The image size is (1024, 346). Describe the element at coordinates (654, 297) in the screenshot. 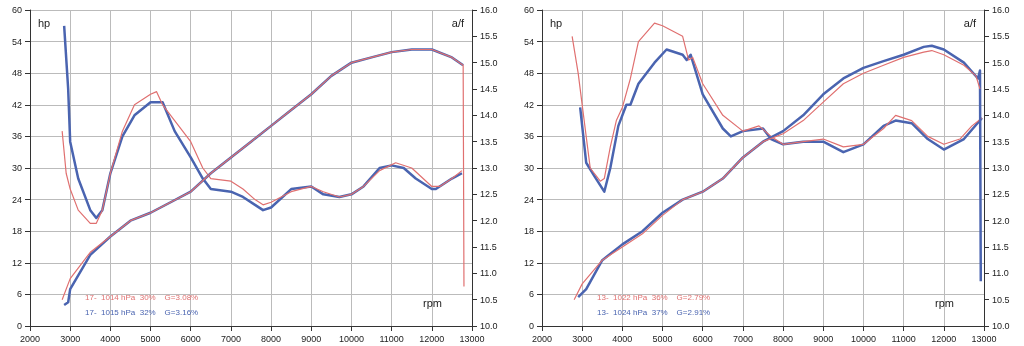

I see `text: 13- 1022 hPa 36% G=2.79%` at that location.